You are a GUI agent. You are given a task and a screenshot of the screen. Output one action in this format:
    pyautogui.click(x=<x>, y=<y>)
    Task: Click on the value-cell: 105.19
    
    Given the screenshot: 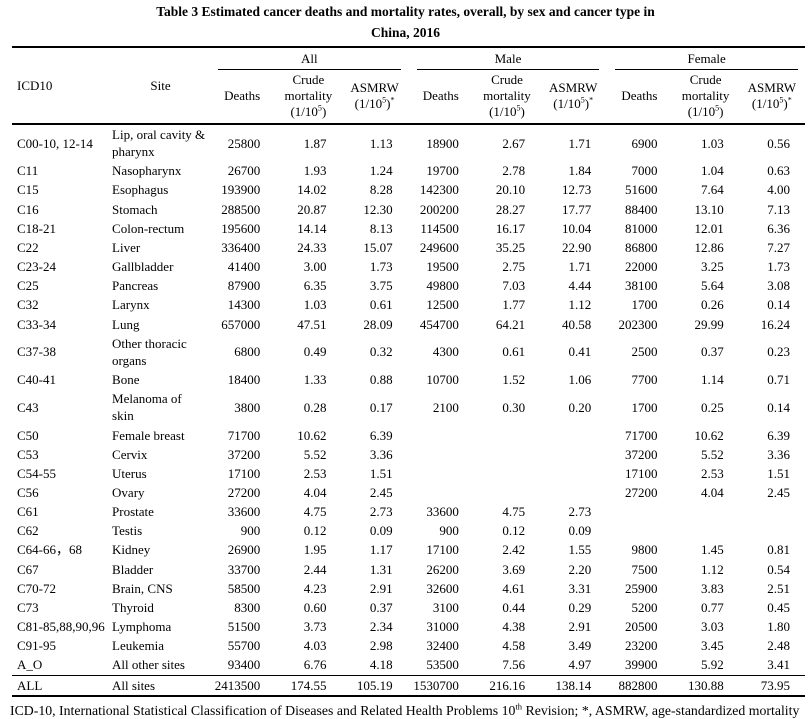 What is the action you would take?
    pyautogui.click(x=374, y=685)
    